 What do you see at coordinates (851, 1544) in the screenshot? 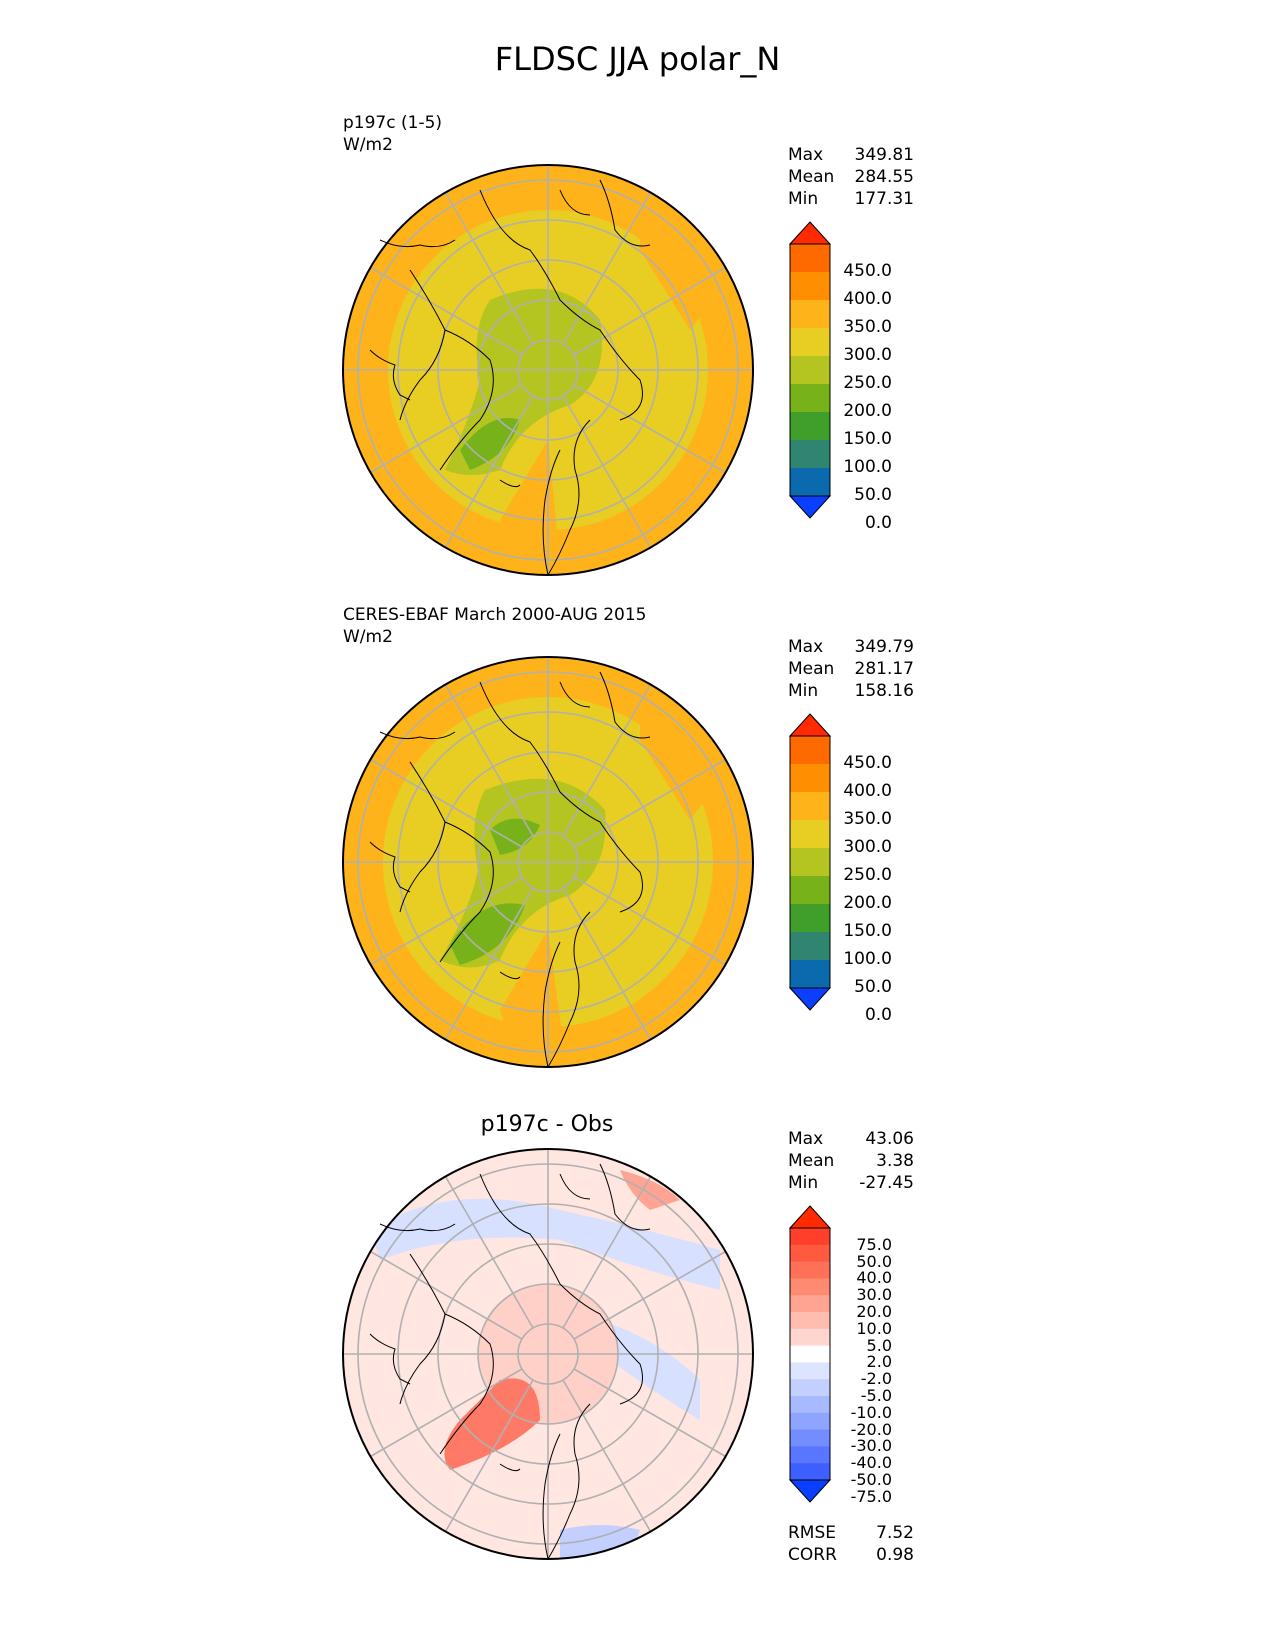
I see `panel3-metrics: RMSE 7.52 CORR 0.98` at bounding box center [851, 1544].